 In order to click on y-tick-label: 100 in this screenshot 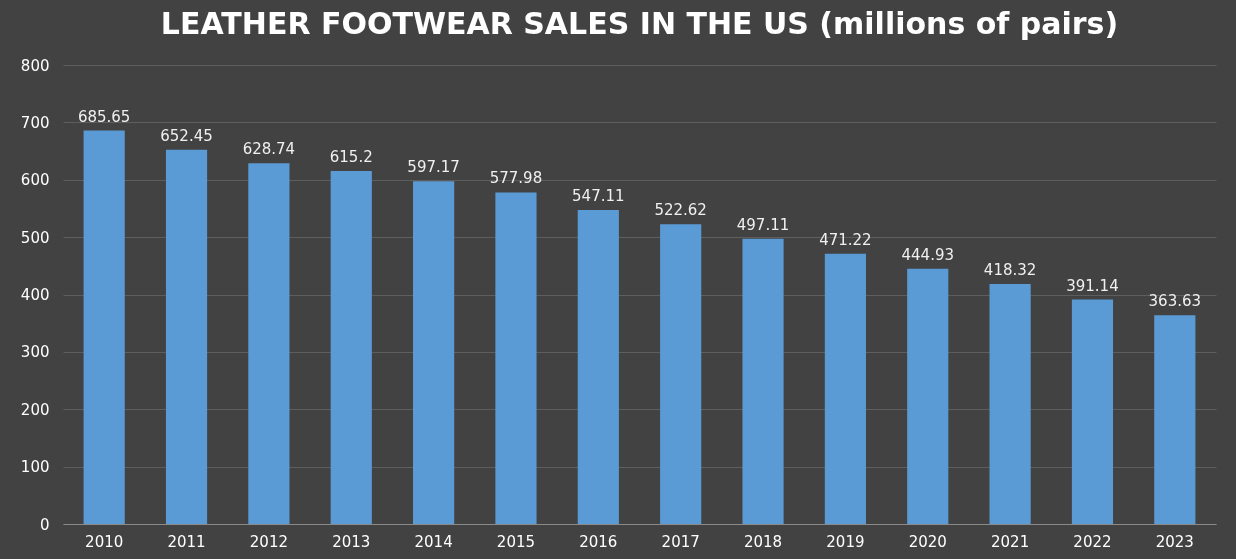, I will do `click(35, 467)`.